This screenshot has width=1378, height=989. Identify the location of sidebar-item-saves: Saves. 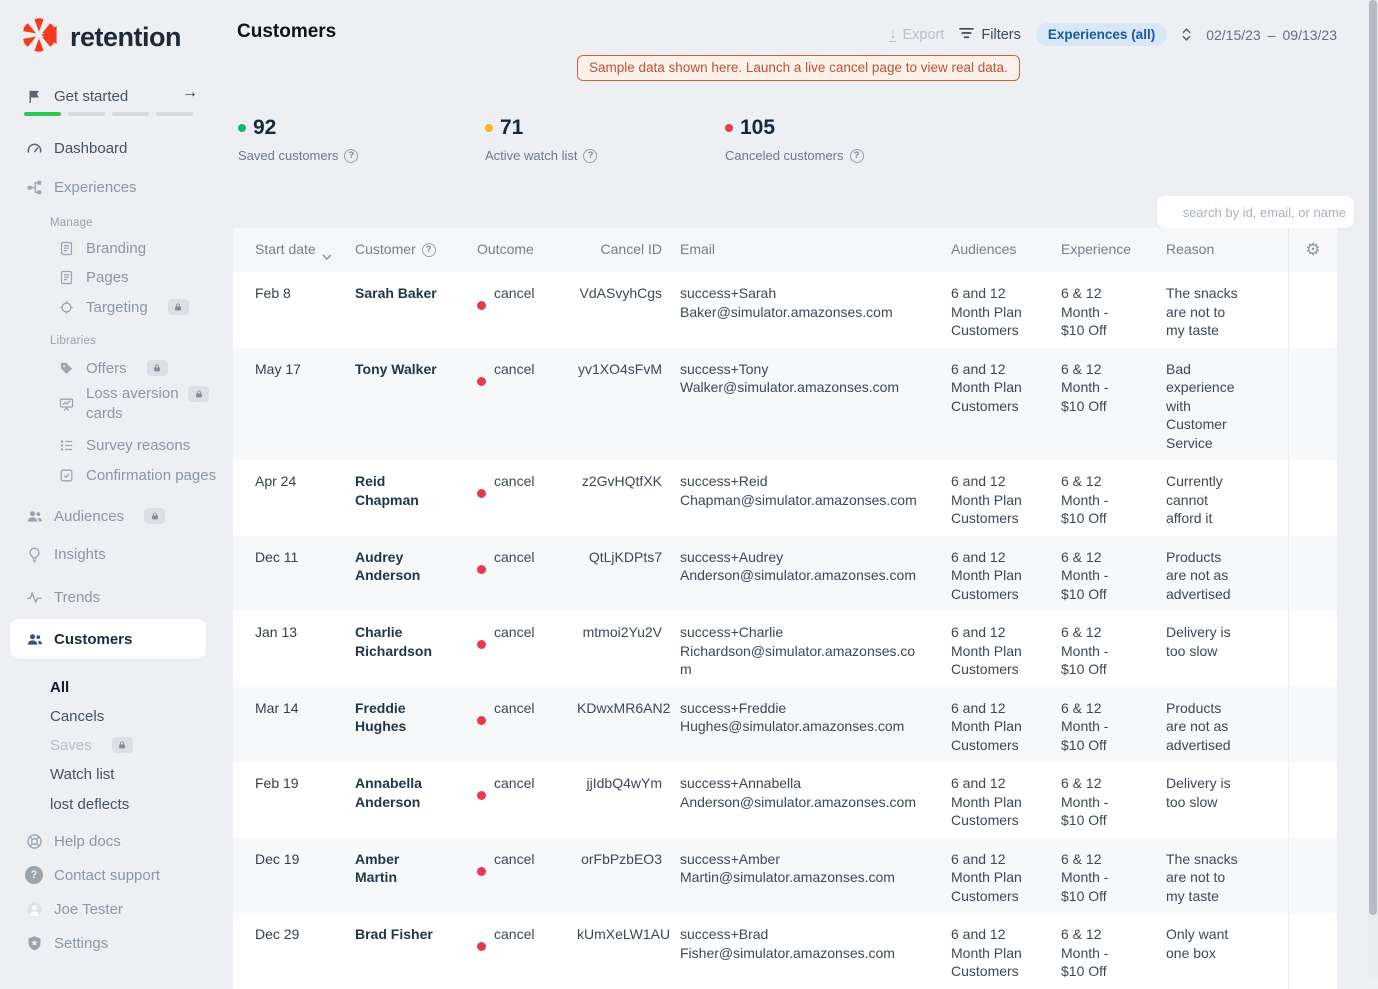
(91, 745).